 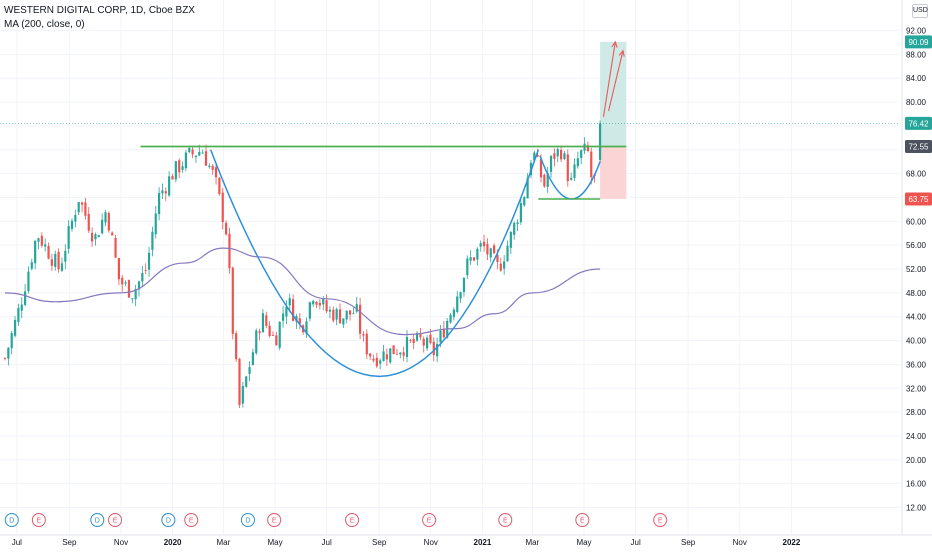 I want to click on target-zone, so click(x=613, y=94).